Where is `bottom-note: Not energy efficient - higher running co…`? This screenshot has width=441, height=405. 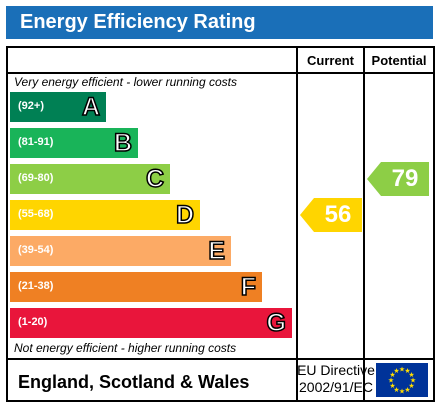
bottom-note: Not energy efficient - higher running co… is located at coordinates (125, 348).